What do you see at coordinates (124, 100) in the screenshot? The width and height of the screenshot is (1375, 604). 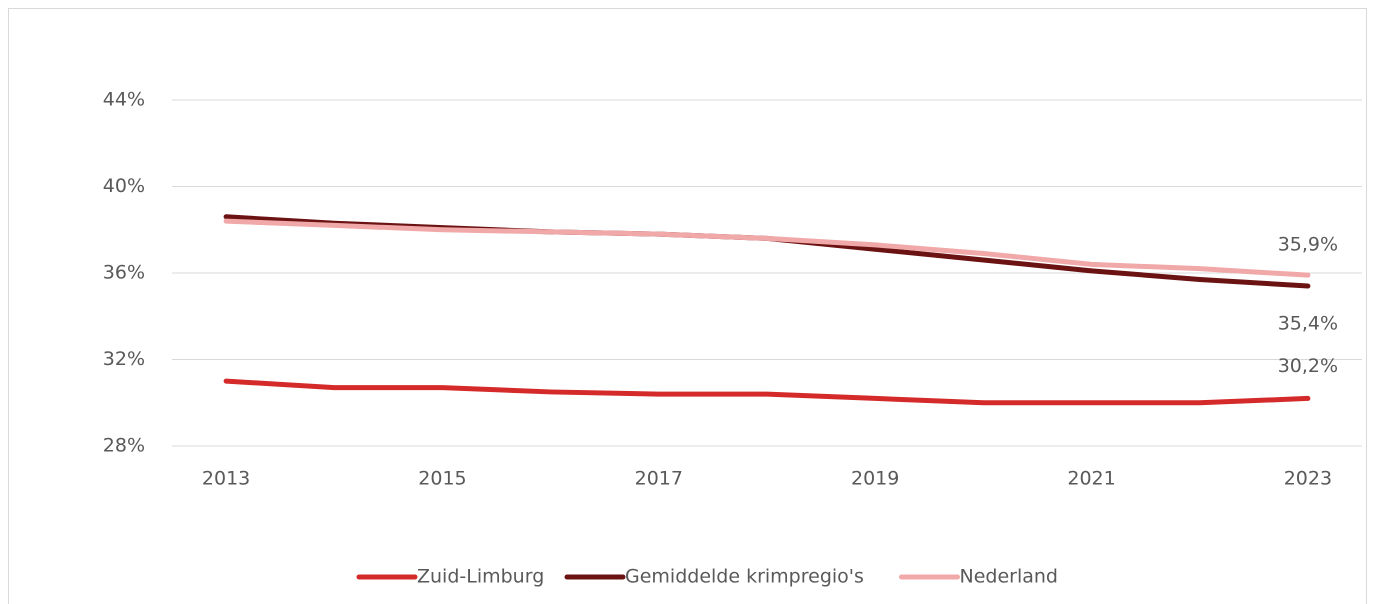 I see `y-tick-label: 44%` at bounding box center [124, 100].